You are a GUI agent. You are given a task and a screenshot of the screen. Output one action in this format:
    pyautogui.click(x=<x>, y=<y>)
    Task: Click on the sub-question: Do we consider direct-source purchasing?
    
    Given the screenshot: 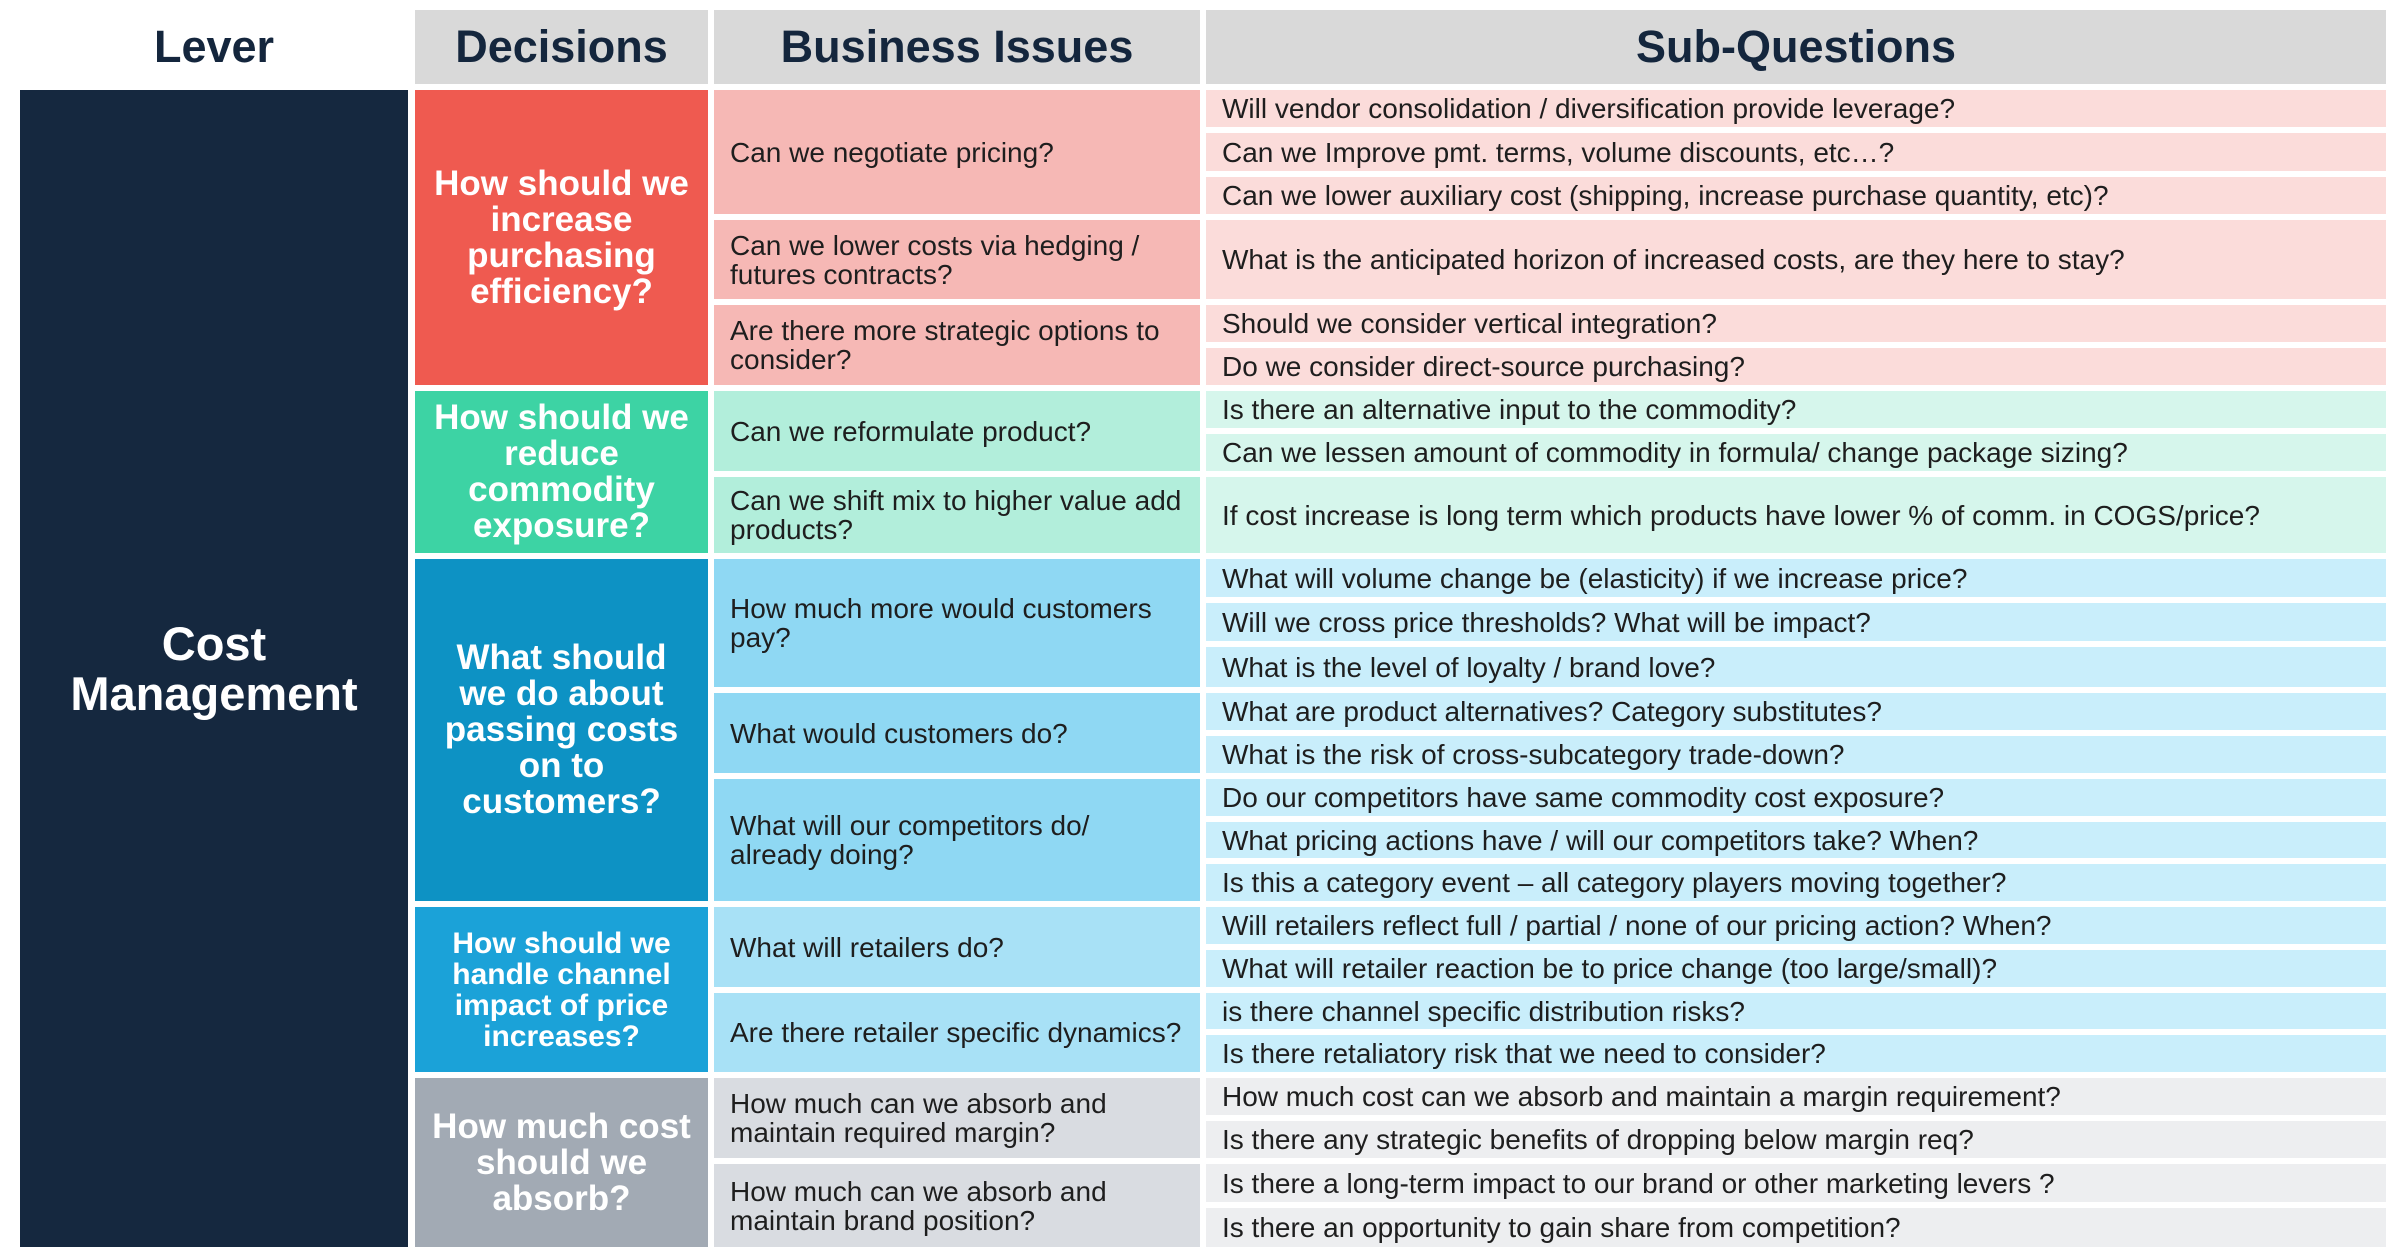 What is the action you would take?
    pyautogui.click(x=1796, y=366)
    